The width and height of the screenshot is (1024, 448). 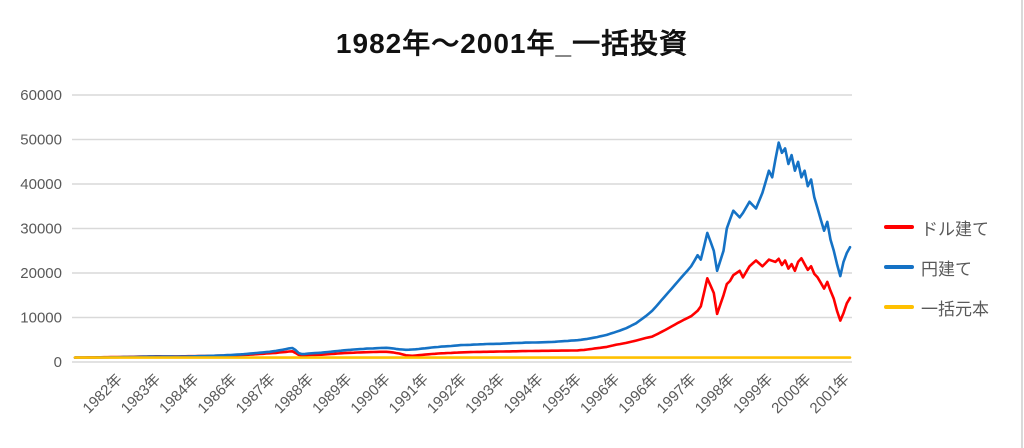 I want to click on chart-title: 1982年～2001年_一括投資, so click(x=512, y=43).